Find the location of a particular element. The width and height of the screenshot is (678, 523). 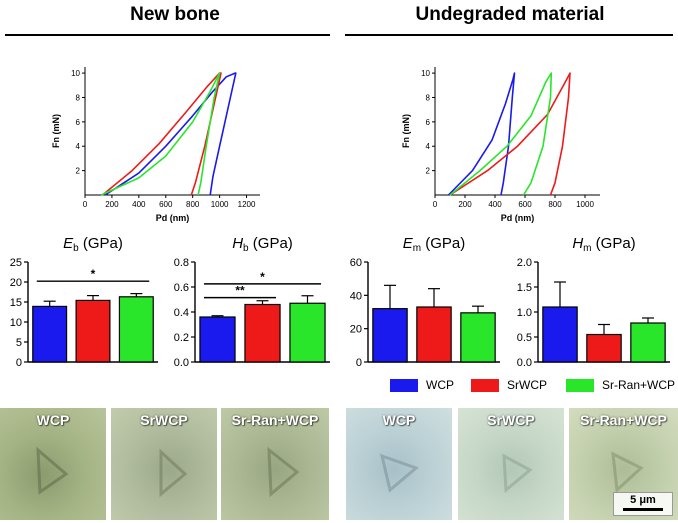

legend-srwcp-label: SrWCP is located at coordinates (527, 385).